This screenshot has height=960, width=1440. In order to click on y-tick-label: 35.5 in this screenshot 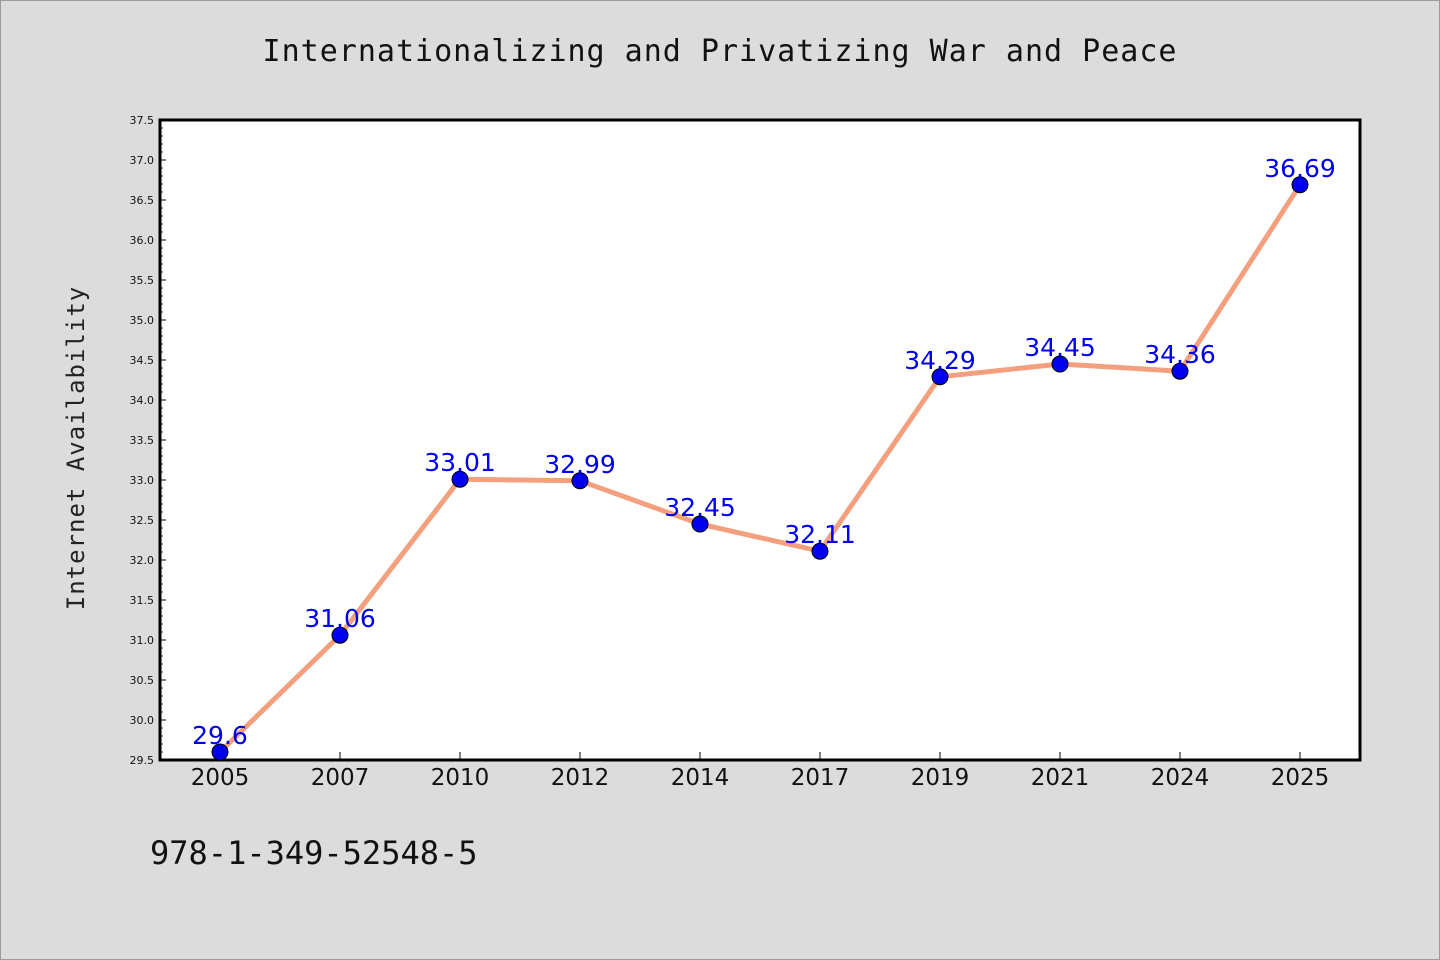, I will do `click(142, 280)`.